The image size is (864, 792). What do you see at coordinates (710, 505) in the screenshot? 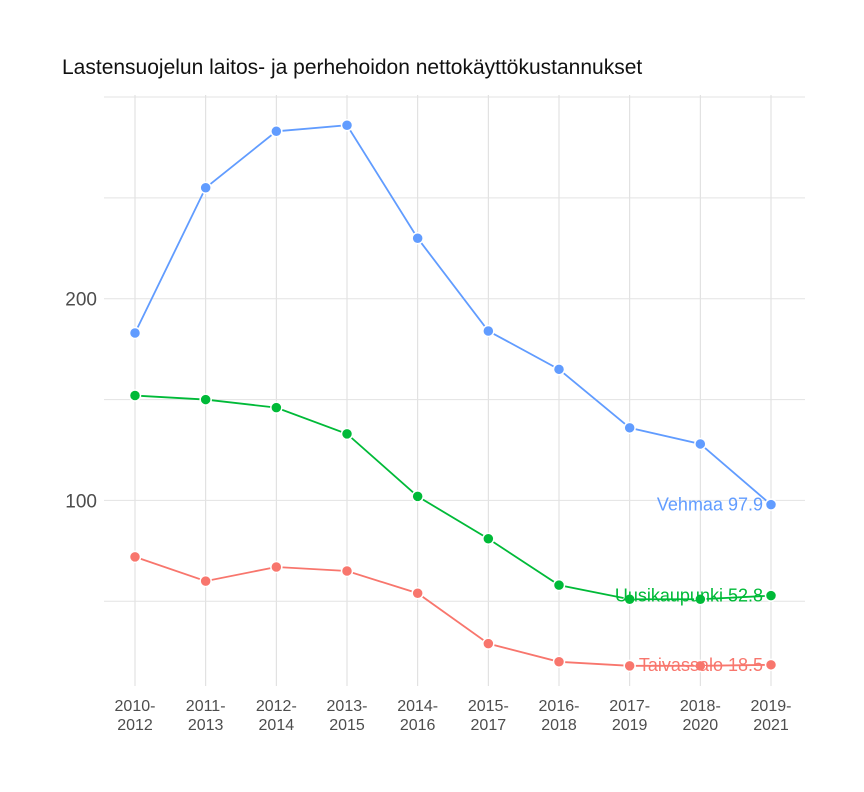
I see `end-label-vehmaa: Vehmaa 97.9` at bounding box center [710, 505].